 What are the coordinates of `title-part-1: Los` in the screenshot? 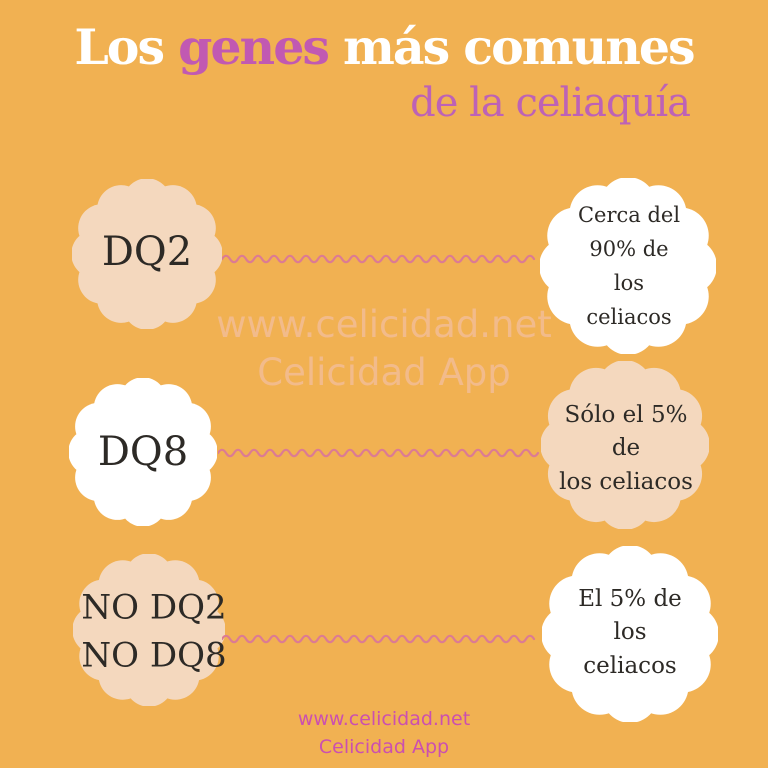 It's located at (126, 47).